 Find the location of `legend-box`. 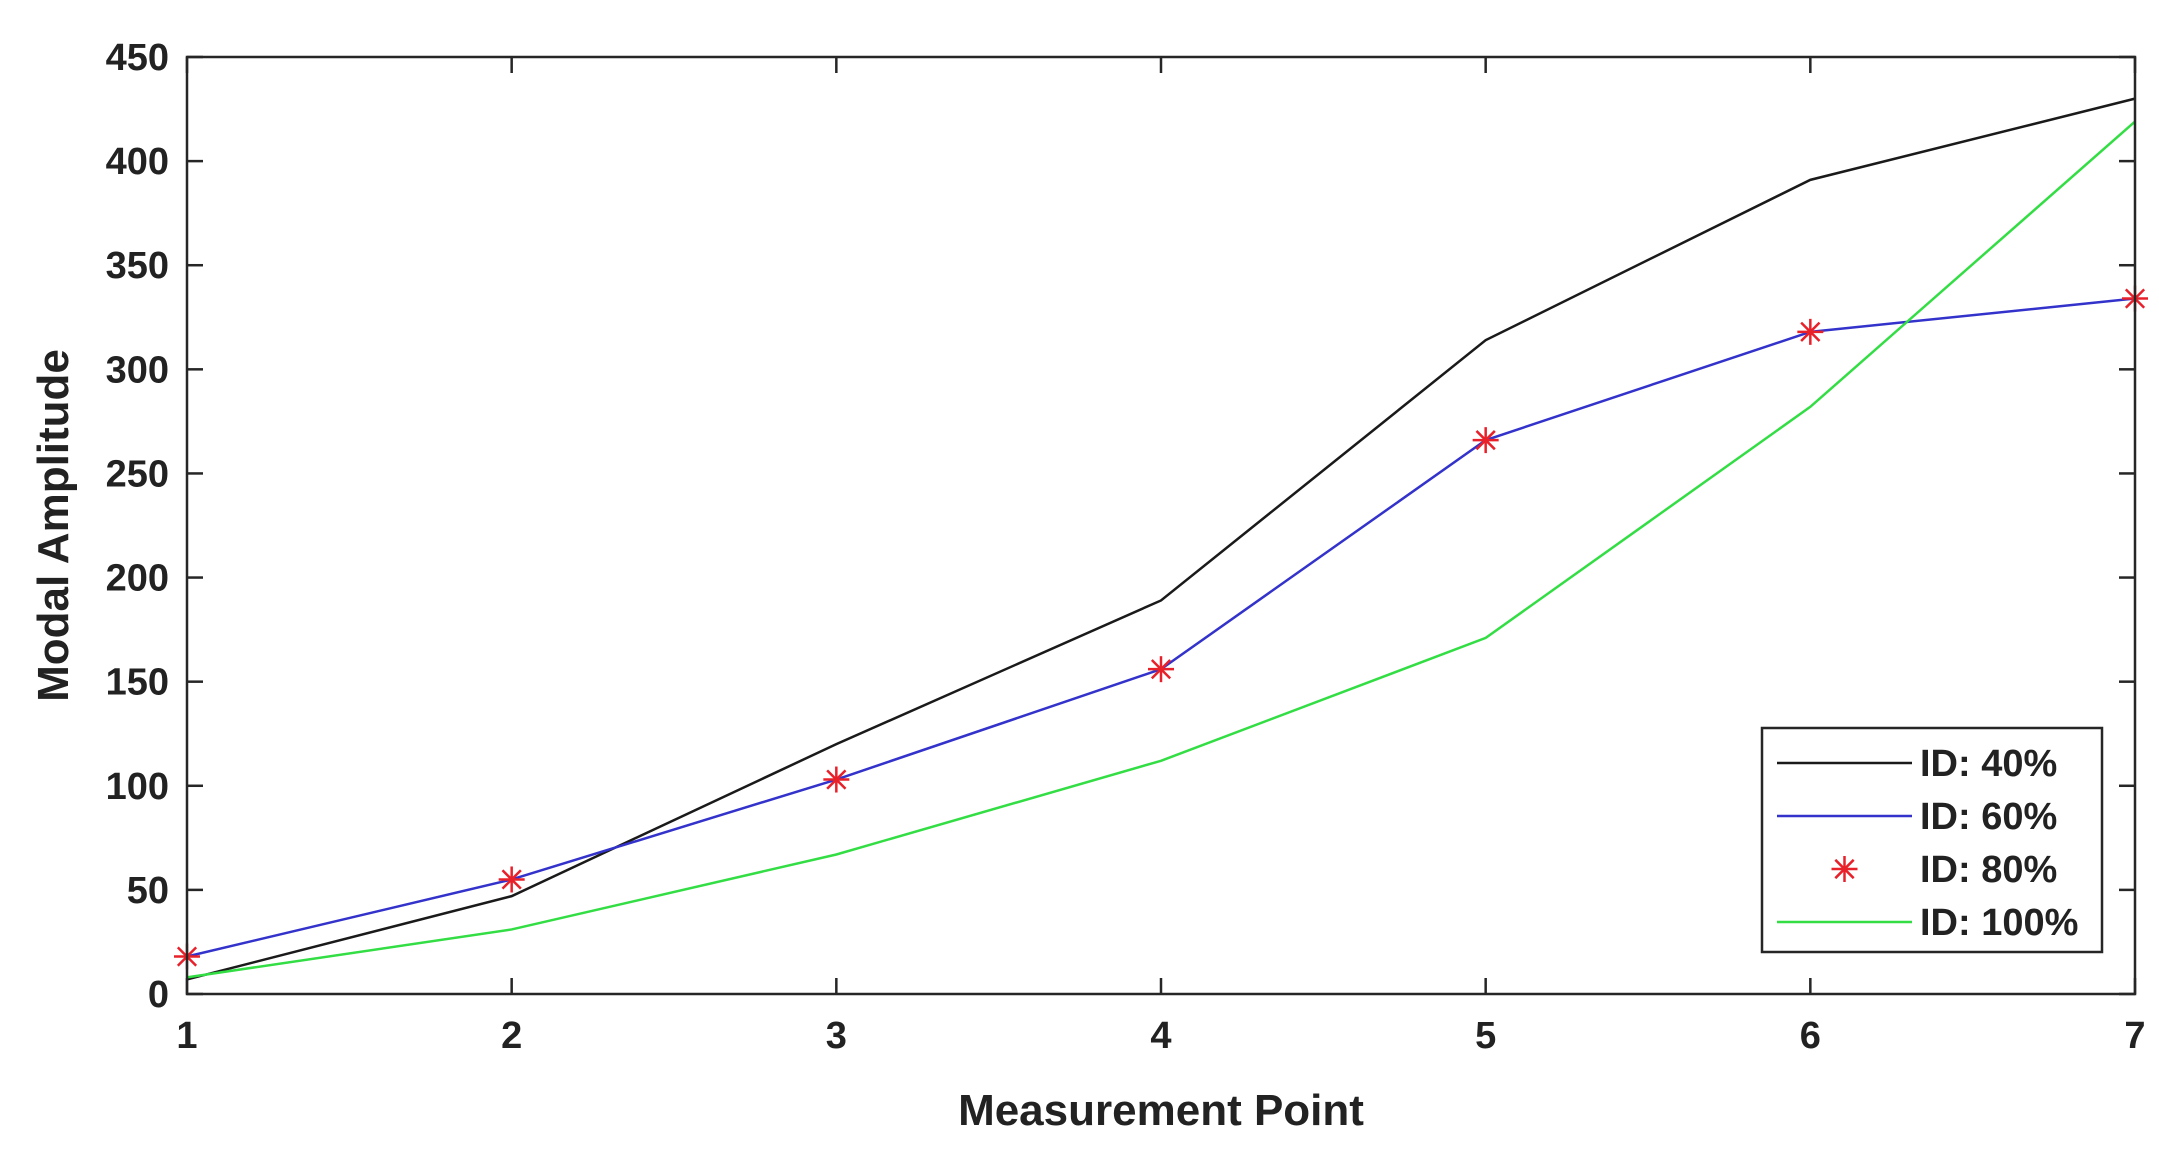

legend-box is located at coordinates (1932, 840).